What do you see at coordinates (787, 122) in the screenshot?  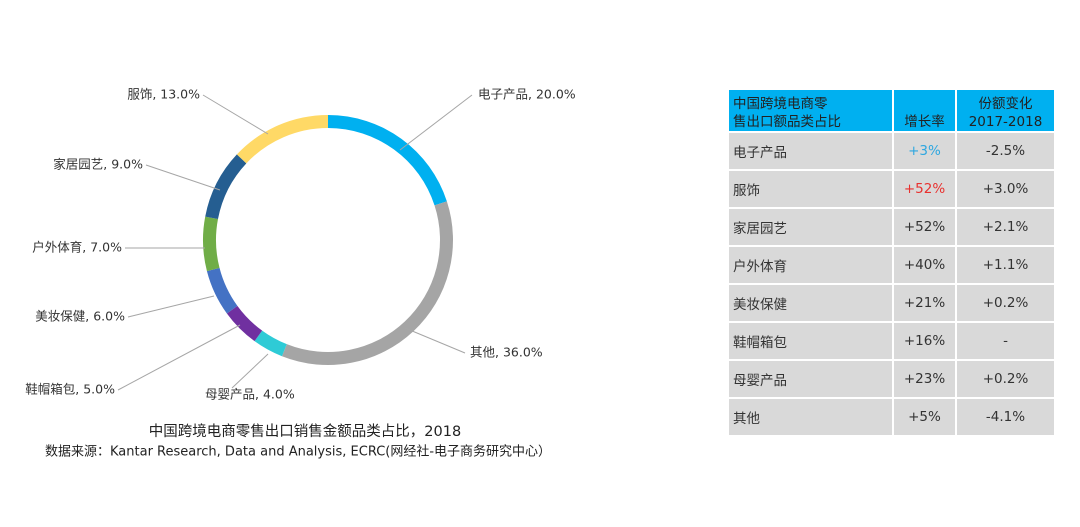 I see `header-text: 售出口额品类占比` at bounding box center [787, 122].